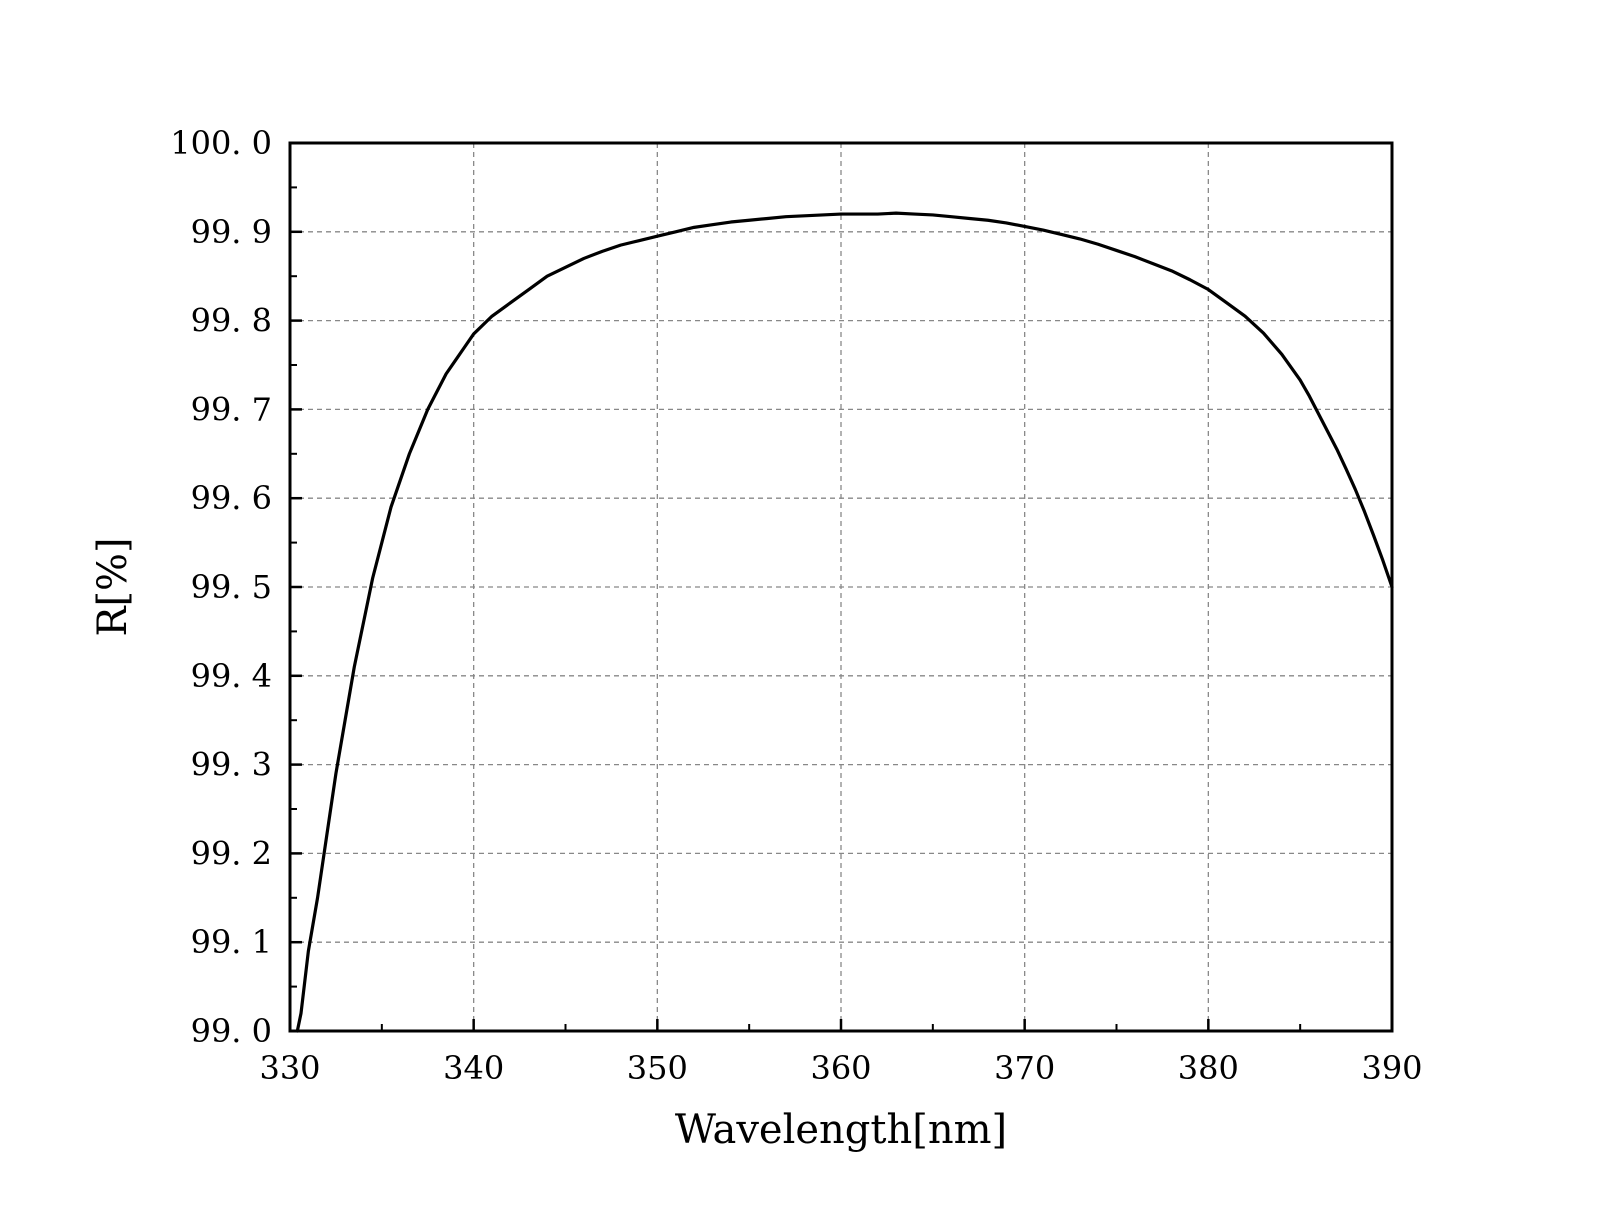  I want to click on x-axis-label: Wavelength[nm], so click(841, 1130).